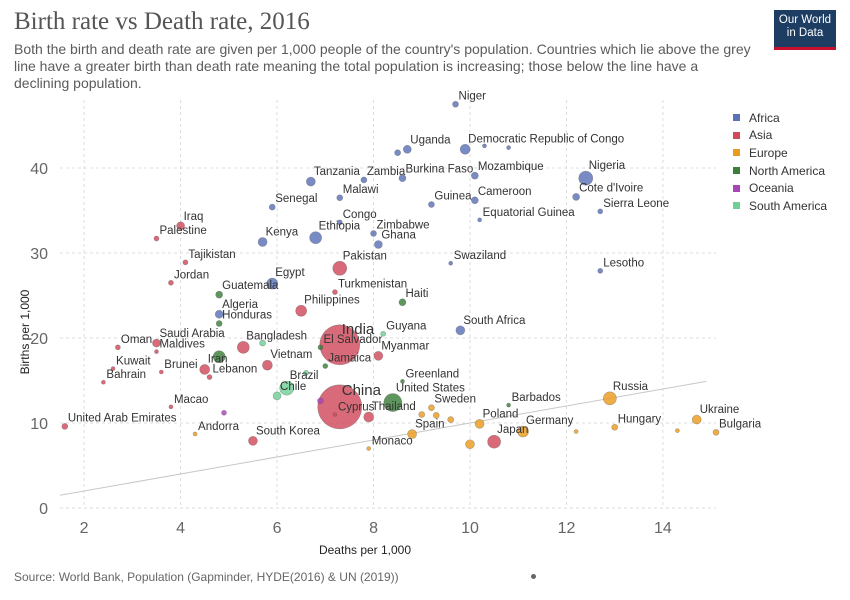 This screenshot has width=850, height=600. What do you see at coordinates (623, 263) in the screenshot?
I see `point-label: Lesotho` at bounding box center [623, 263].